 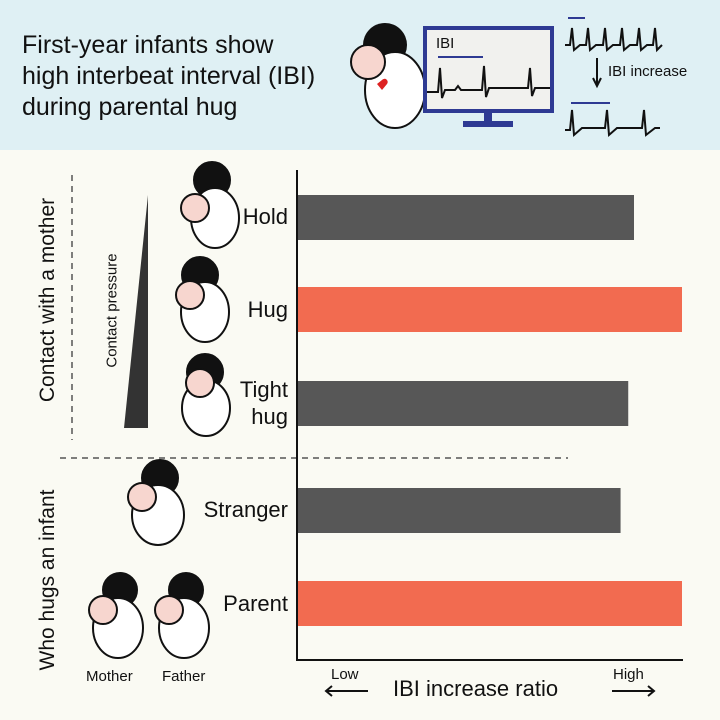 I want to click on x-axis-title: IBI increase ratio, so click(x=476, y=688).